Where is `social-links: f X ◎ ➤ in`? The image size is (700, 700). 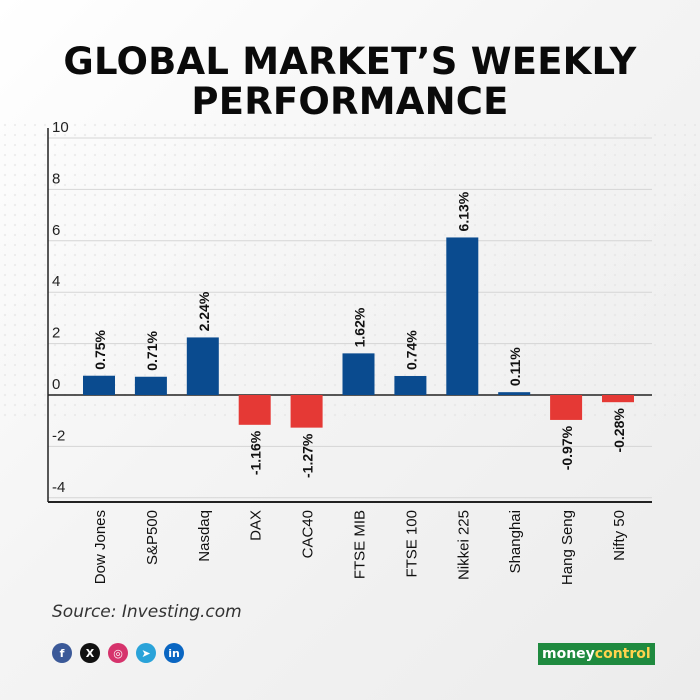
social-links: f X ◎ ➤ in is located at coordinates (118, 653).